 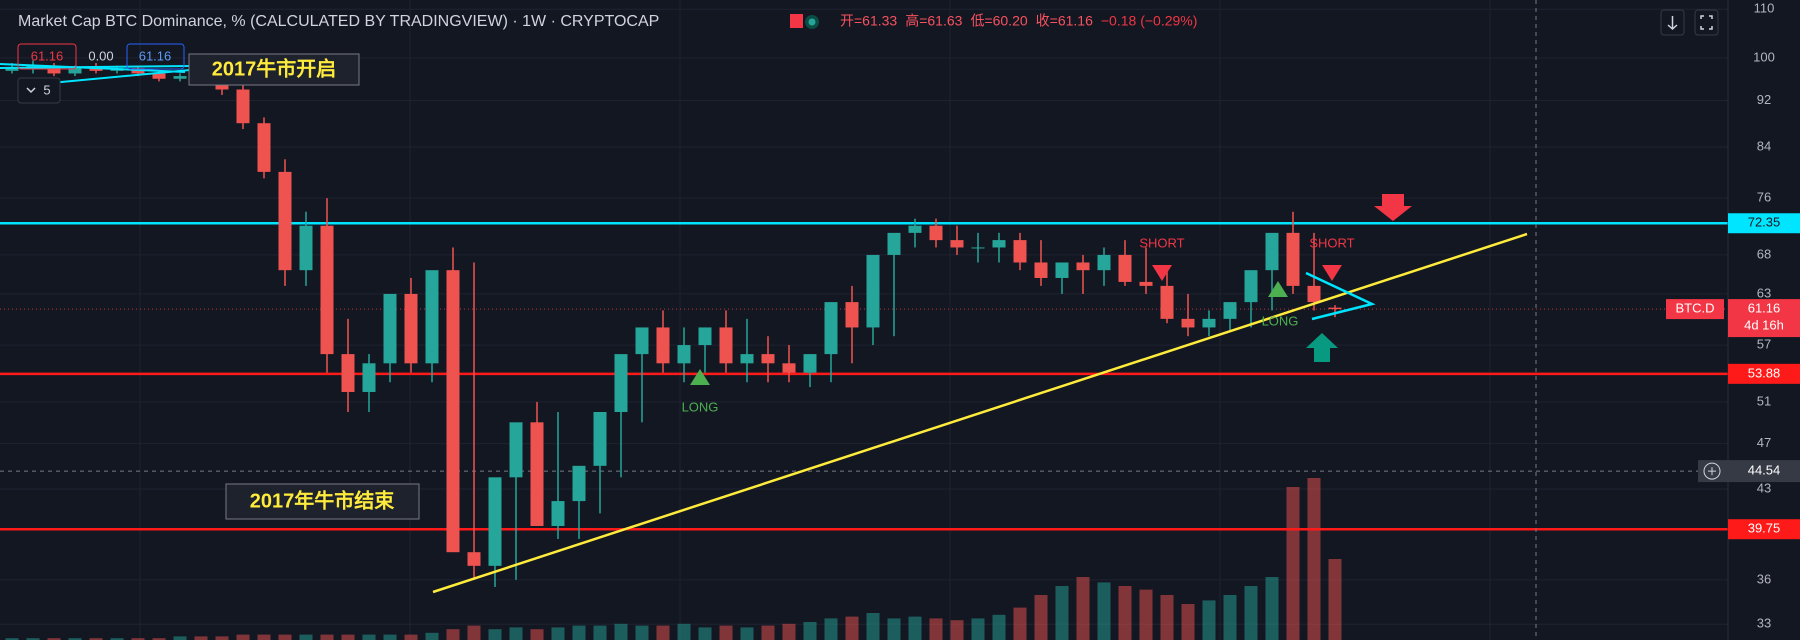 What do you see at coordinates (100, 55) in the screenshot?
I see `legend-value: 0.00` at bounding box center [100, 55].